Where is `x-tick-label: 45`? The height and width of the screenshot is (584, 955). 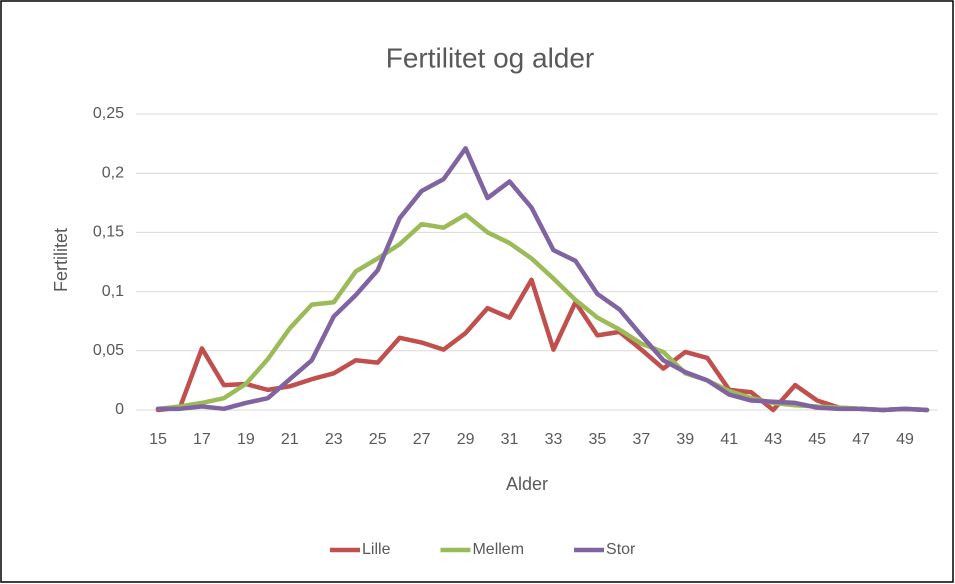 x-tick-label: 45 is located at coordinates (817, 439).